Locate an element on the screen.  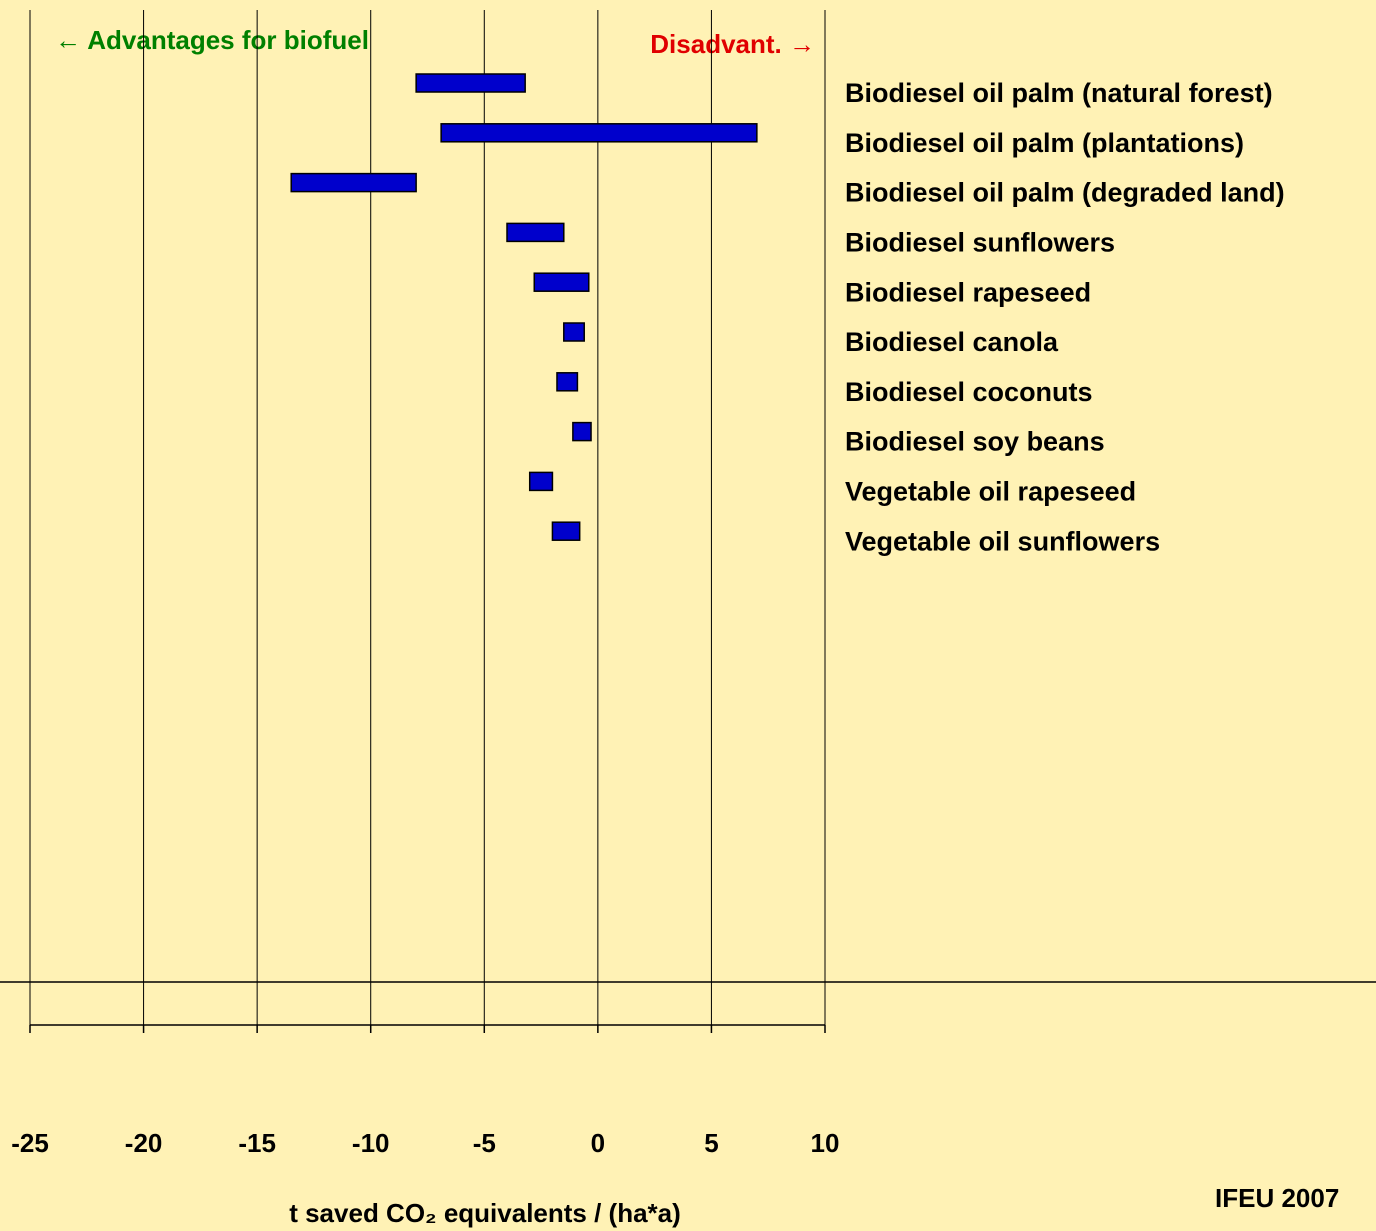
category-label: Vegetable oil sunflowers is located at coordinates (1002, 541).